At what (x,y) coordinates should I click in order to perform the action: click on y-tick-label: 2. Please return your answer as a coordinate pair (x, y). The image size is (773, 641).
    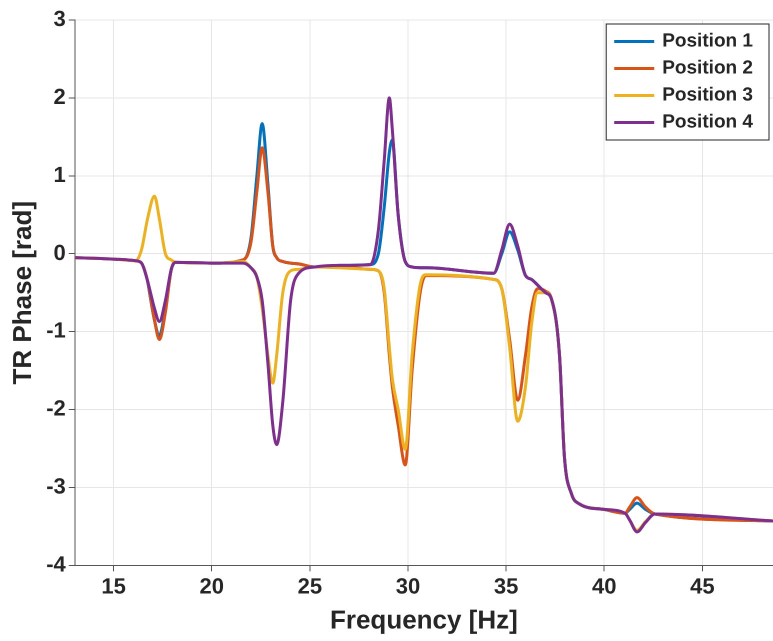
    Looking at the image, I should click on (60, 96).